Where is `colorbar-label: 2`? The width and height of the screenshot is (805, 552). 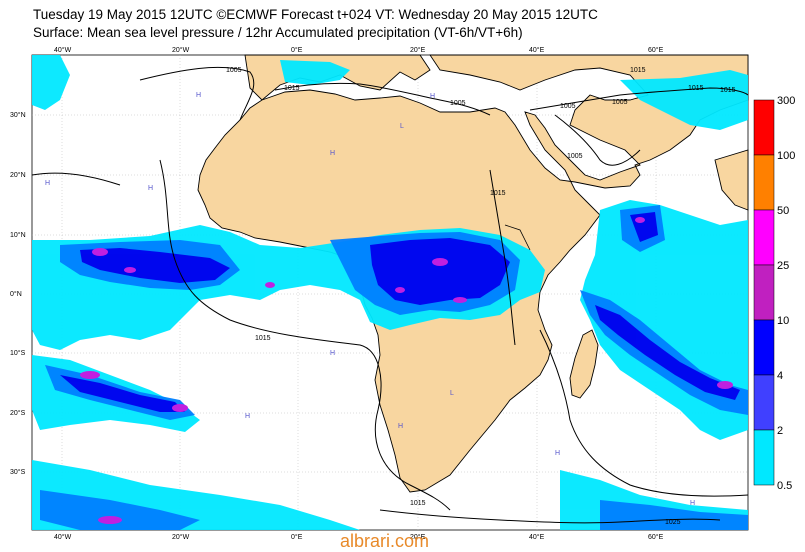
colorbar-label: 2 is located at coordinates (780, 431).